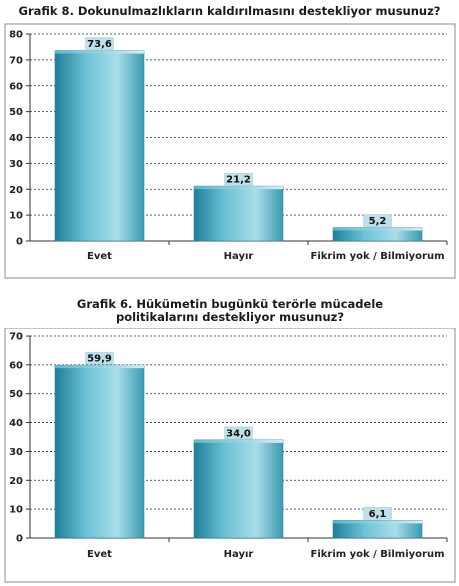  I want to click on data-label: 5,2, so click(378, 221).